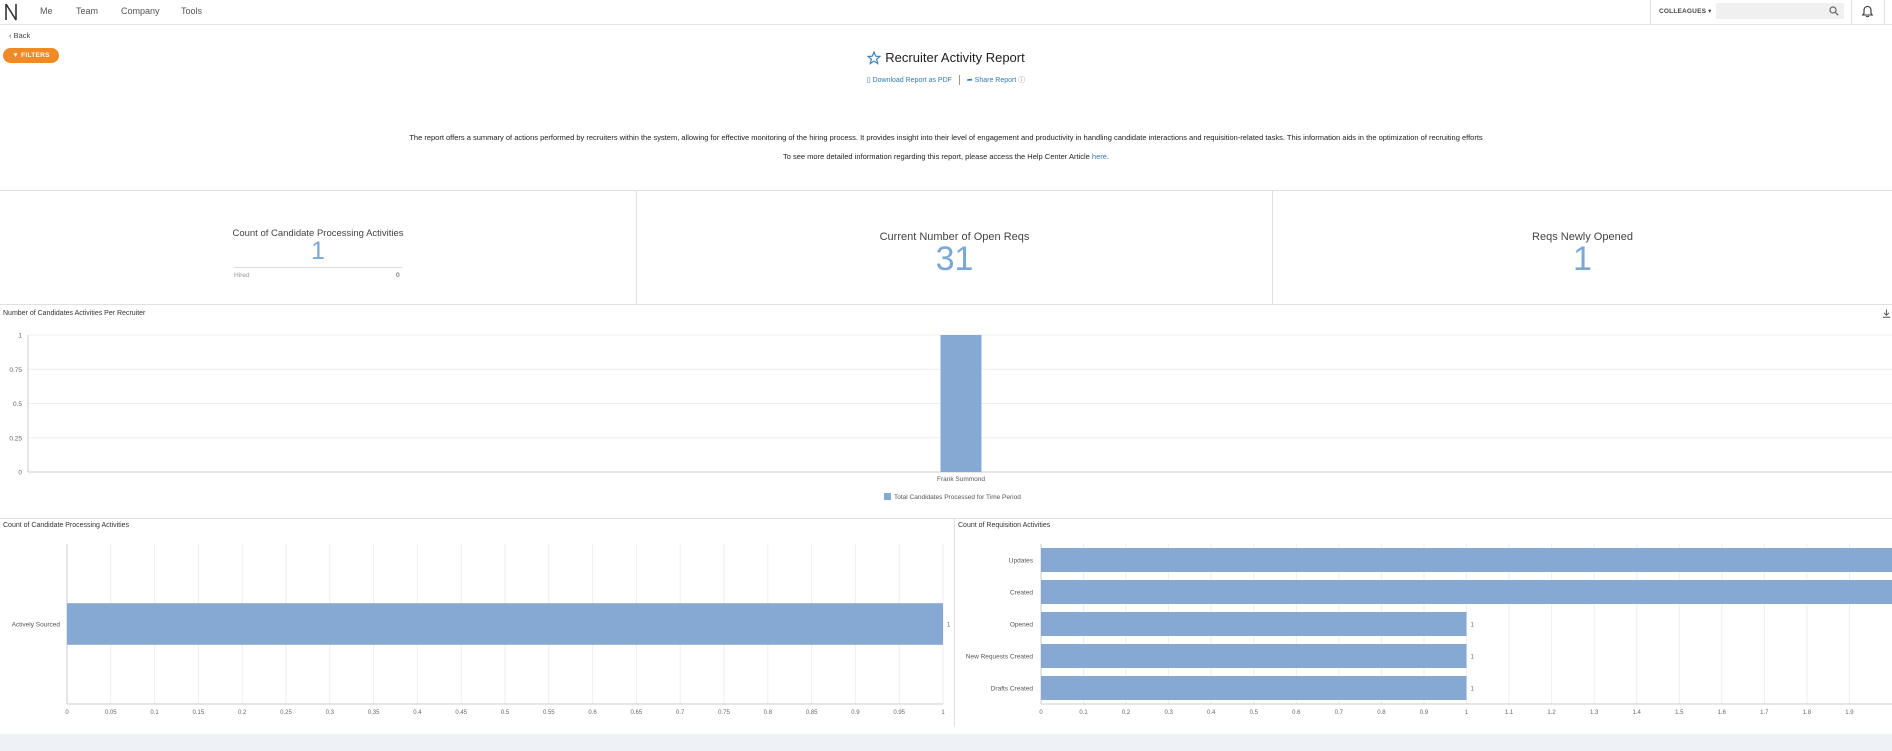 The width and height of the screenshot is (1892, 751). I want to click on kpi-label: Current Number of Open Reqs, so click(954, 237).